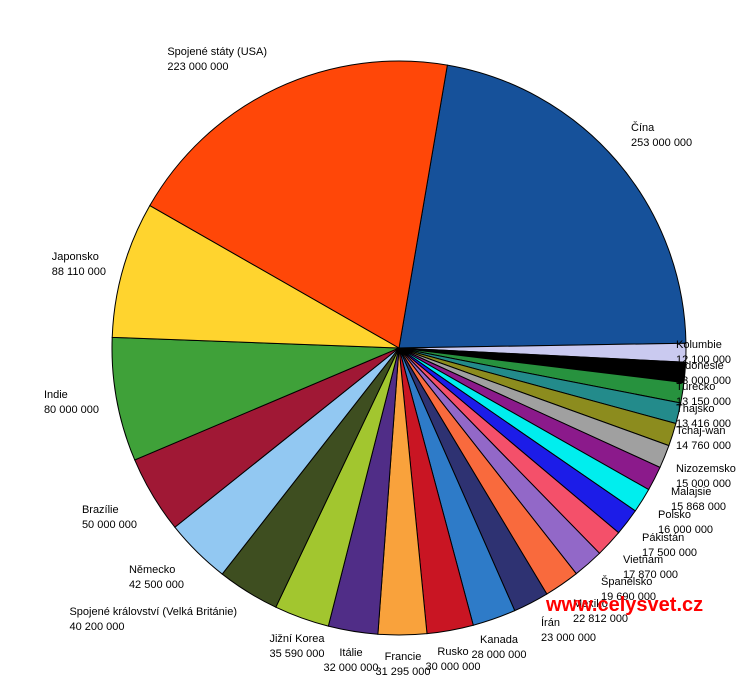 The width and height of the screenshot is (740, 700). I want to click on watermark: www.celysvet.cz, so click(625, 605).